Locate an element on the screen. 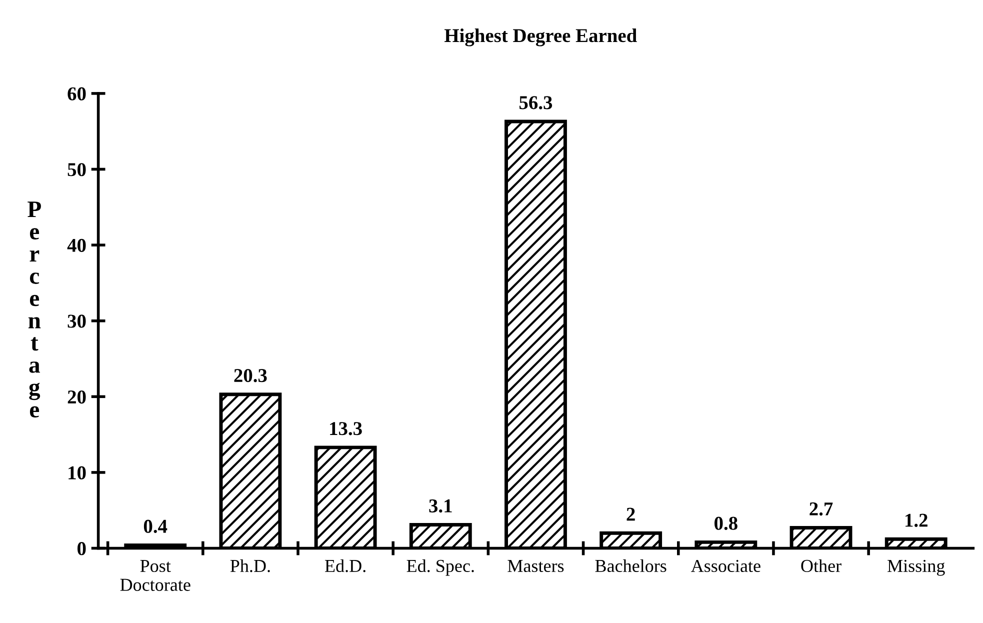 The height and width of the screenshot is (623, 983). data-label: 56.3 is located at coordinates (536, 103).